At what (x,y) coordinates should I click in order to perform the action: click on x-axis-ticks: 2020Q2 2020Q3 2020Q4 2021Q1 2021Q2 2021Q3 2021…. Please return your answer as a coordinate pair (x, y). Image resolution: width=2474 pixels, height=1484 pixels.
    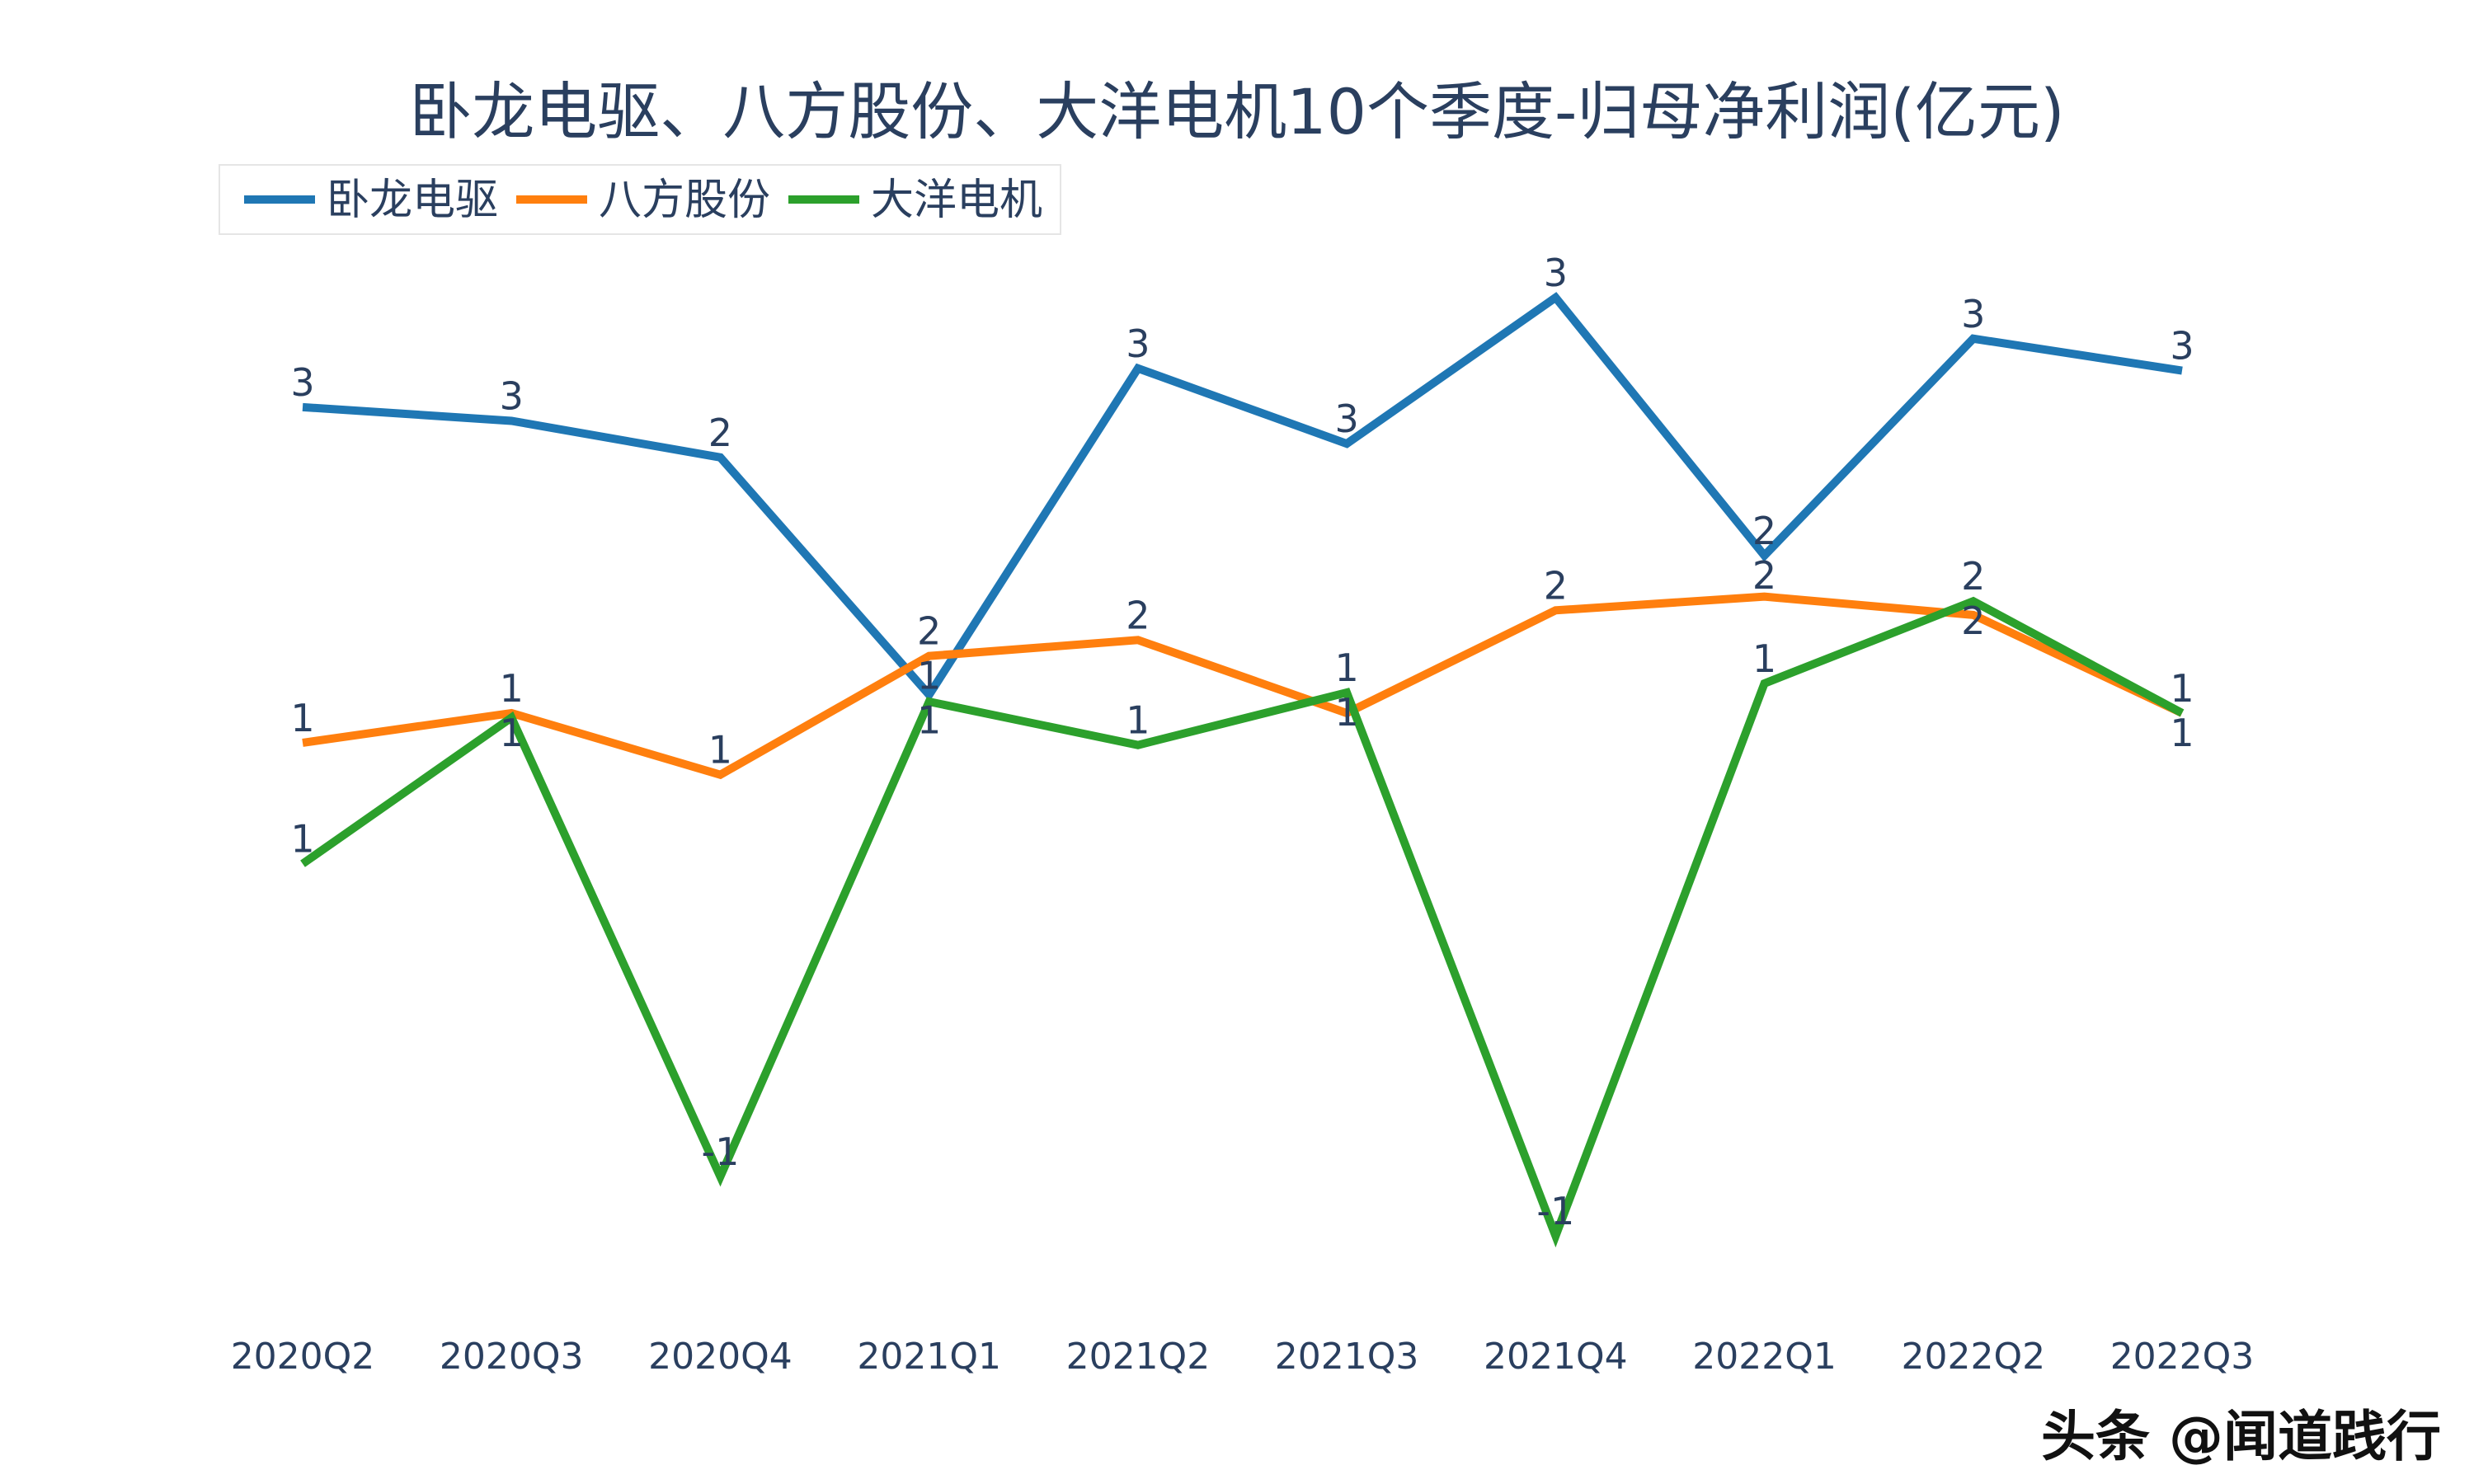
    Looking at the image, I should click on (1243, 1357).